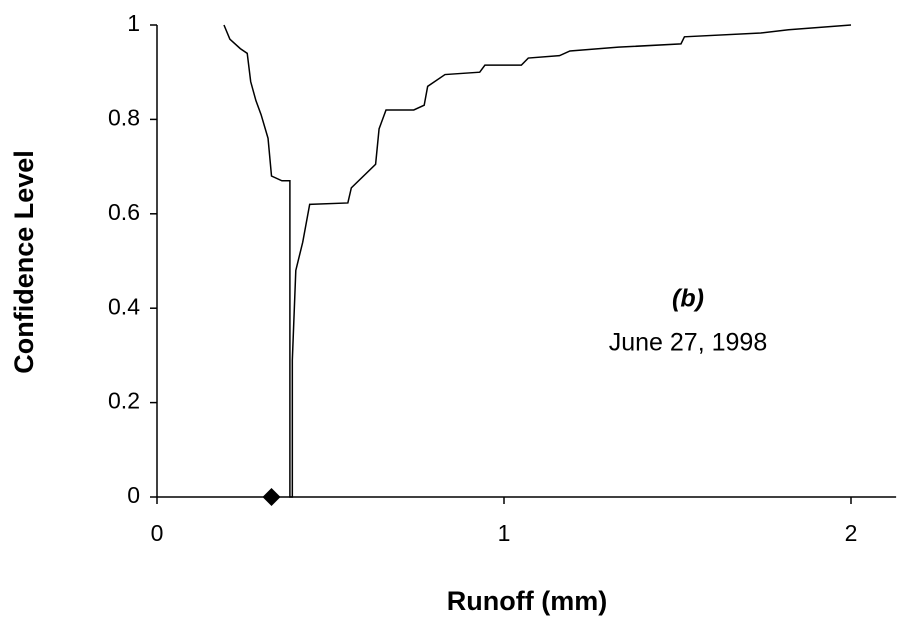 This screenshot has width=909, height=626. What do you see at coordinates (271, 497) in the screenshot?
I see `data-point` at bounding box center [271, 497].